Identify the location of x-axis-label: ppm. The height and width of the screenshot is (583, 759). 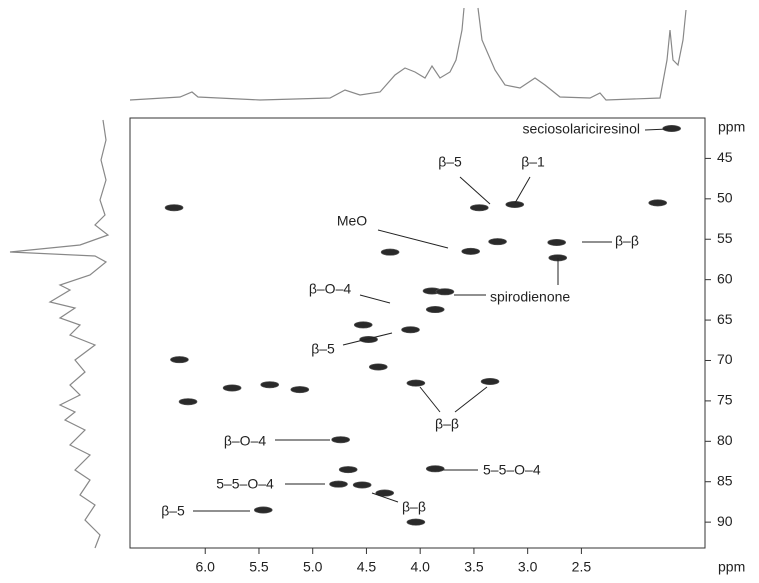
(731, 567).